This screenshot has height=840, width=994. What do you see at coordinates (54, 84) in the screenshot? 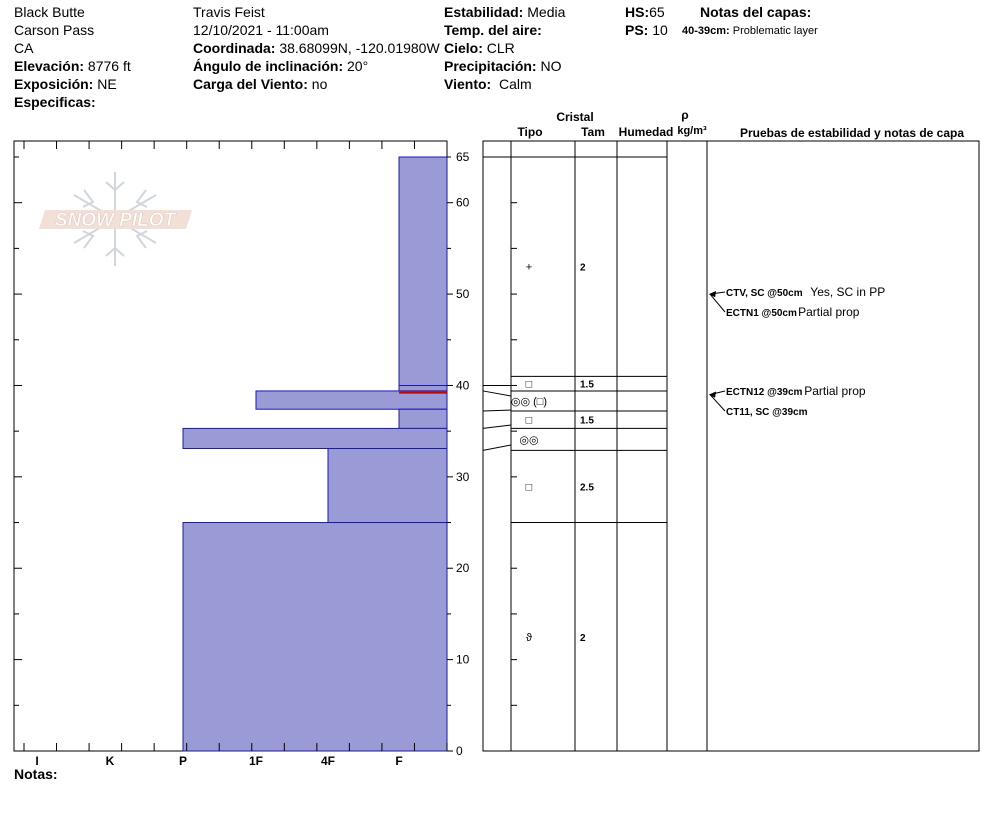
I see `aspect-label: Exposición:` at bounding box center [54, 84].